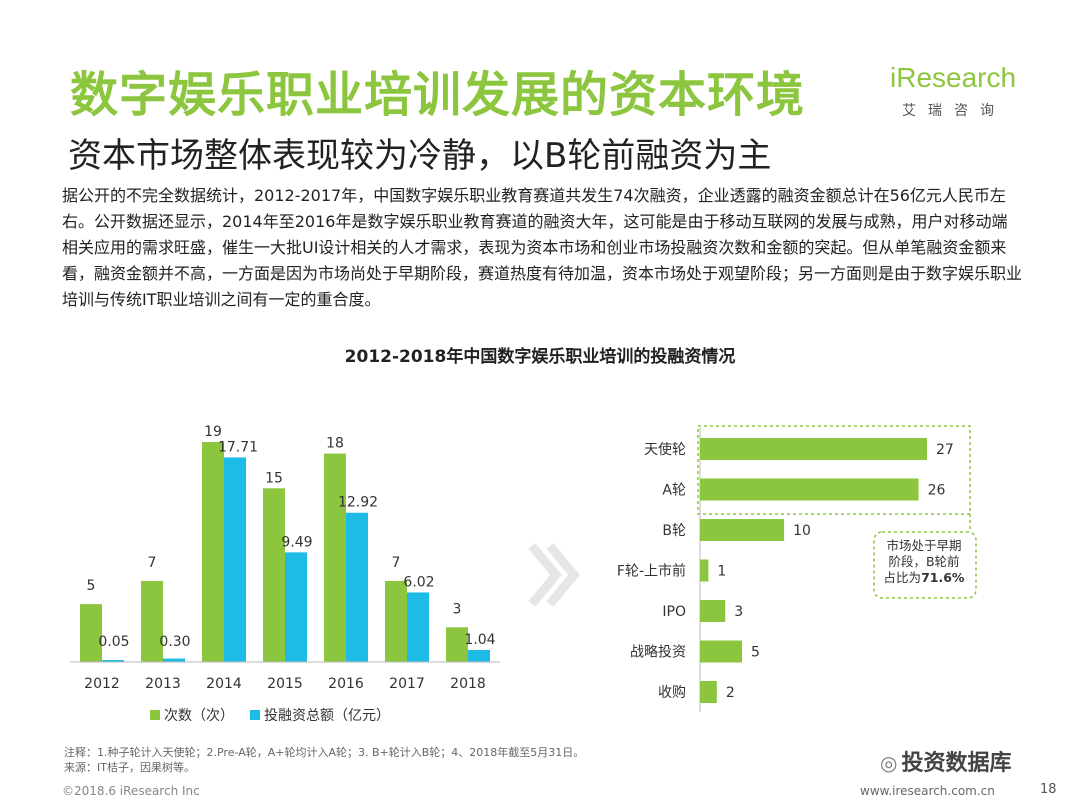 The image size is (1080, 810). What do you see at coordinates (335, 444) in the screenshot?
I see `label-count-2016: 18` at bounding box center [335, 444].